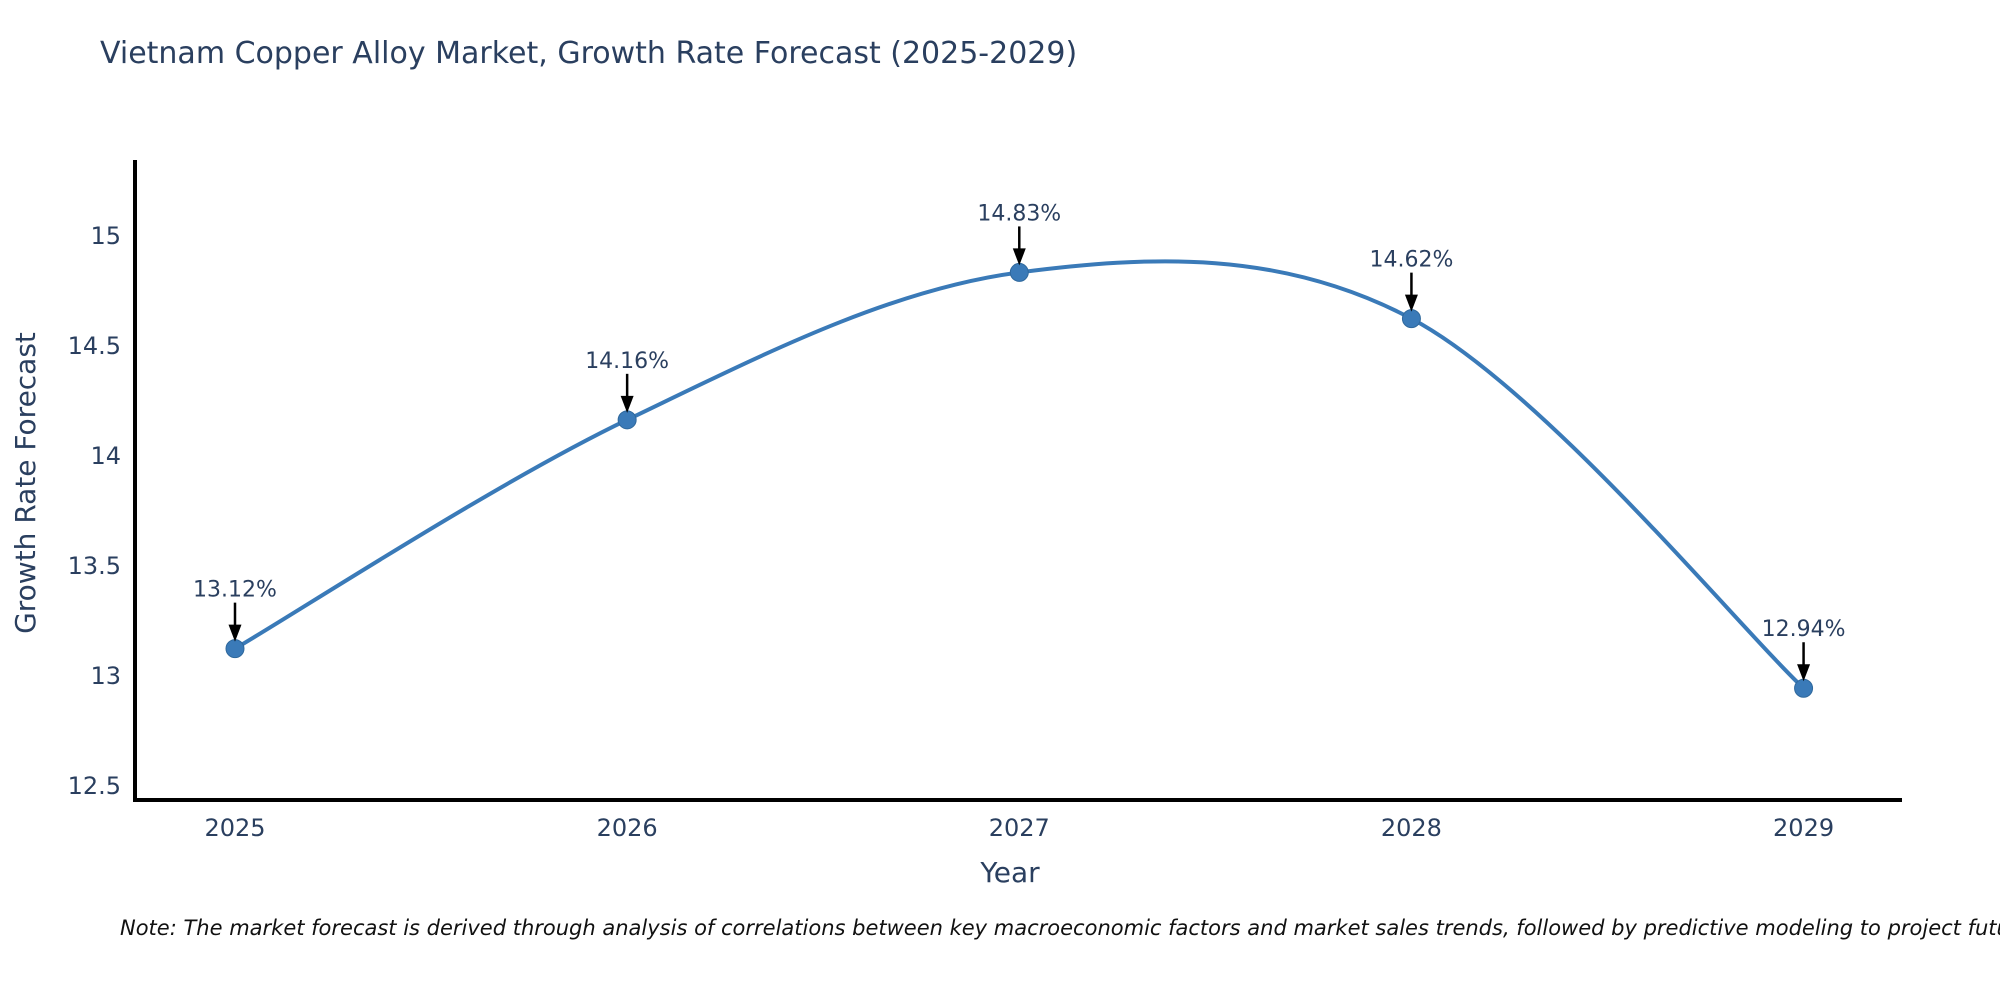 Image resolution: width=2000 pixels, height=1000 pixels. What do you see at coordinates (105, 456) in the screenshot?
I see `y-tick-label: 14` at bounding box center [105, 456].